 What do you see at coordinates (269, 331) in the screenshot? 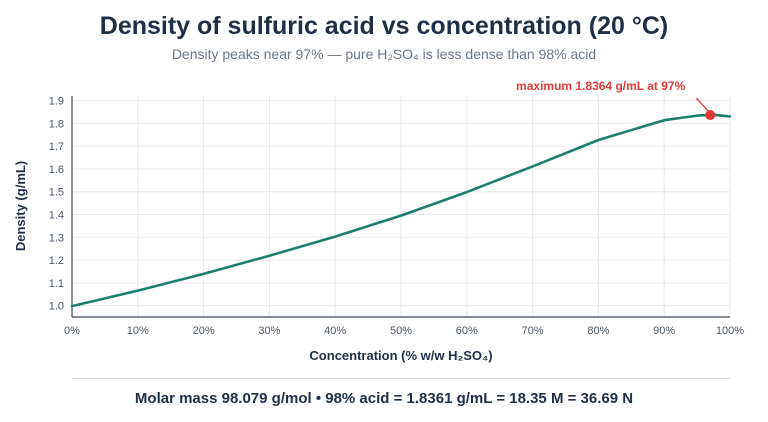
I see `x-tick-label: 30%` at bounding box center [269, 331].